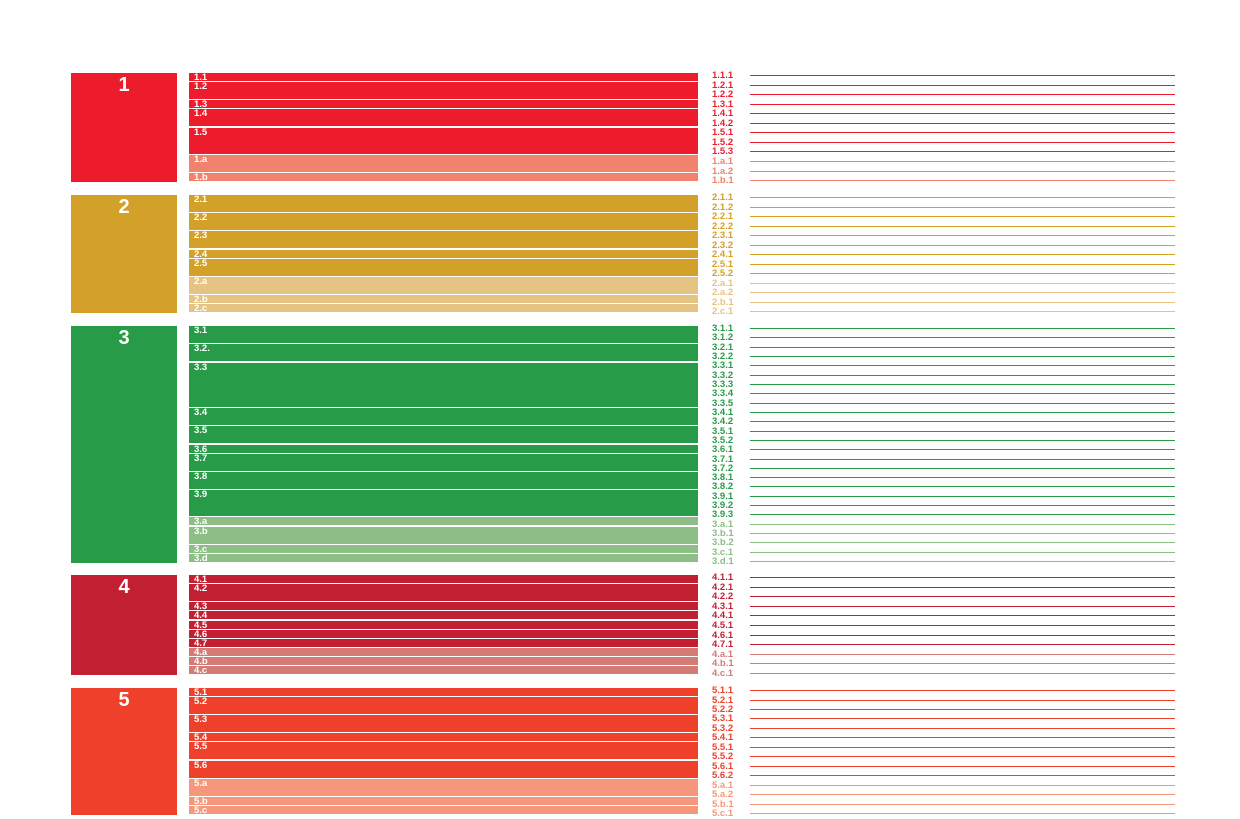 The image size is (1240, 819). What do you see at coordinates (943, 449) in the screenshot?
I see `indicator-row: 3.6.1` at bounding box center [943, 449].